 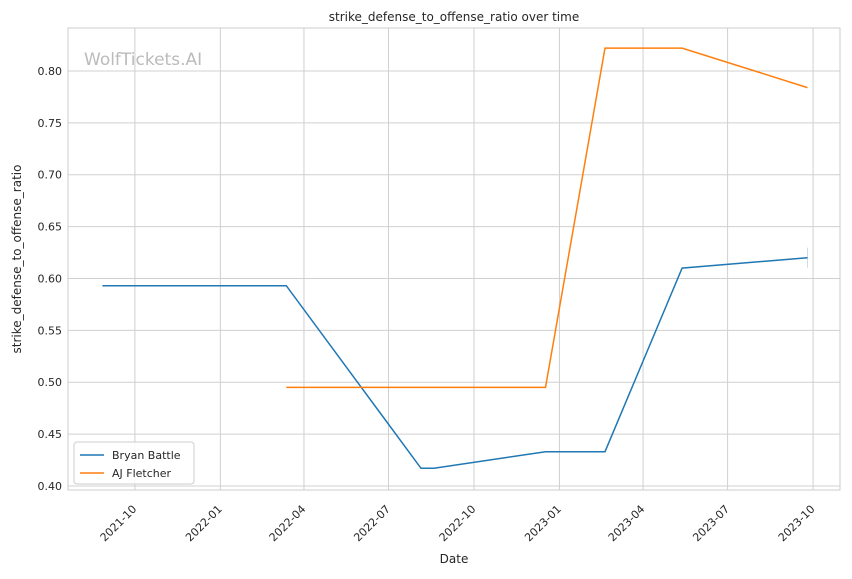 I want to click on watermark: WolfTickets.AI, so click(x=143, y=60).